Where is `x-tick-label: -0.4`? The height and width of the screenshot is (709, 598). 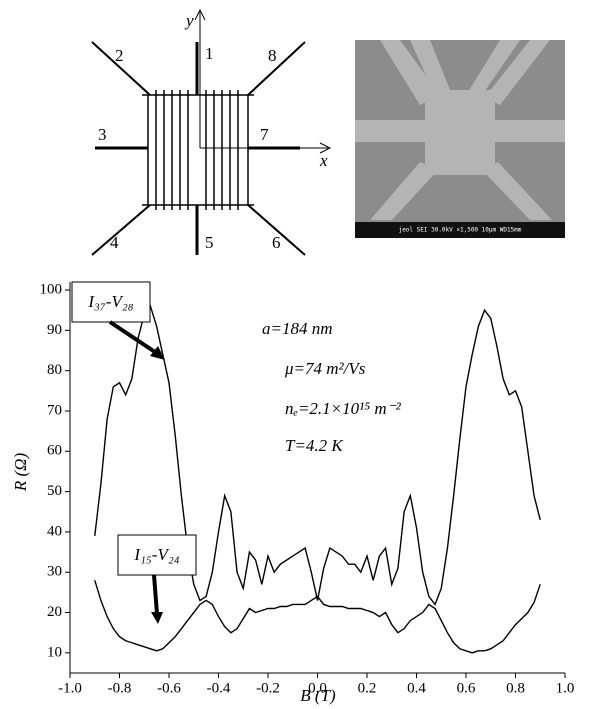 x-tick-label: -0.4 is located at coordinates (219, 688).